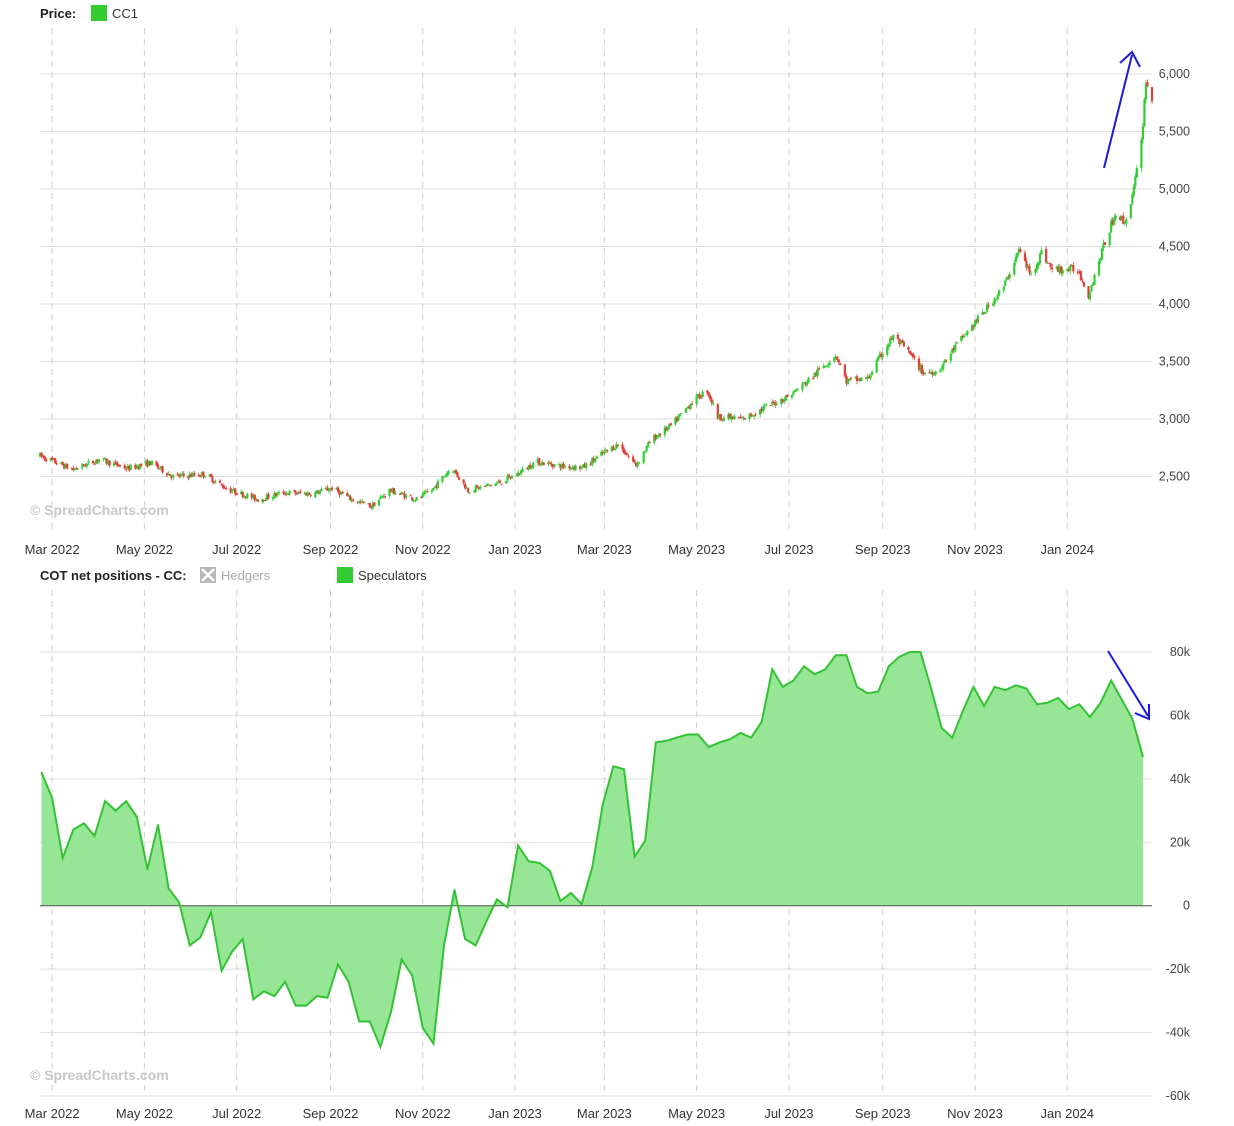 Image resolution: width=1234 pixels, height=1126 pixels. Describe the element at coordinates (515, 1113) in the screenshot. I see `cot-x-tick-label: Jan 2023` at that location.